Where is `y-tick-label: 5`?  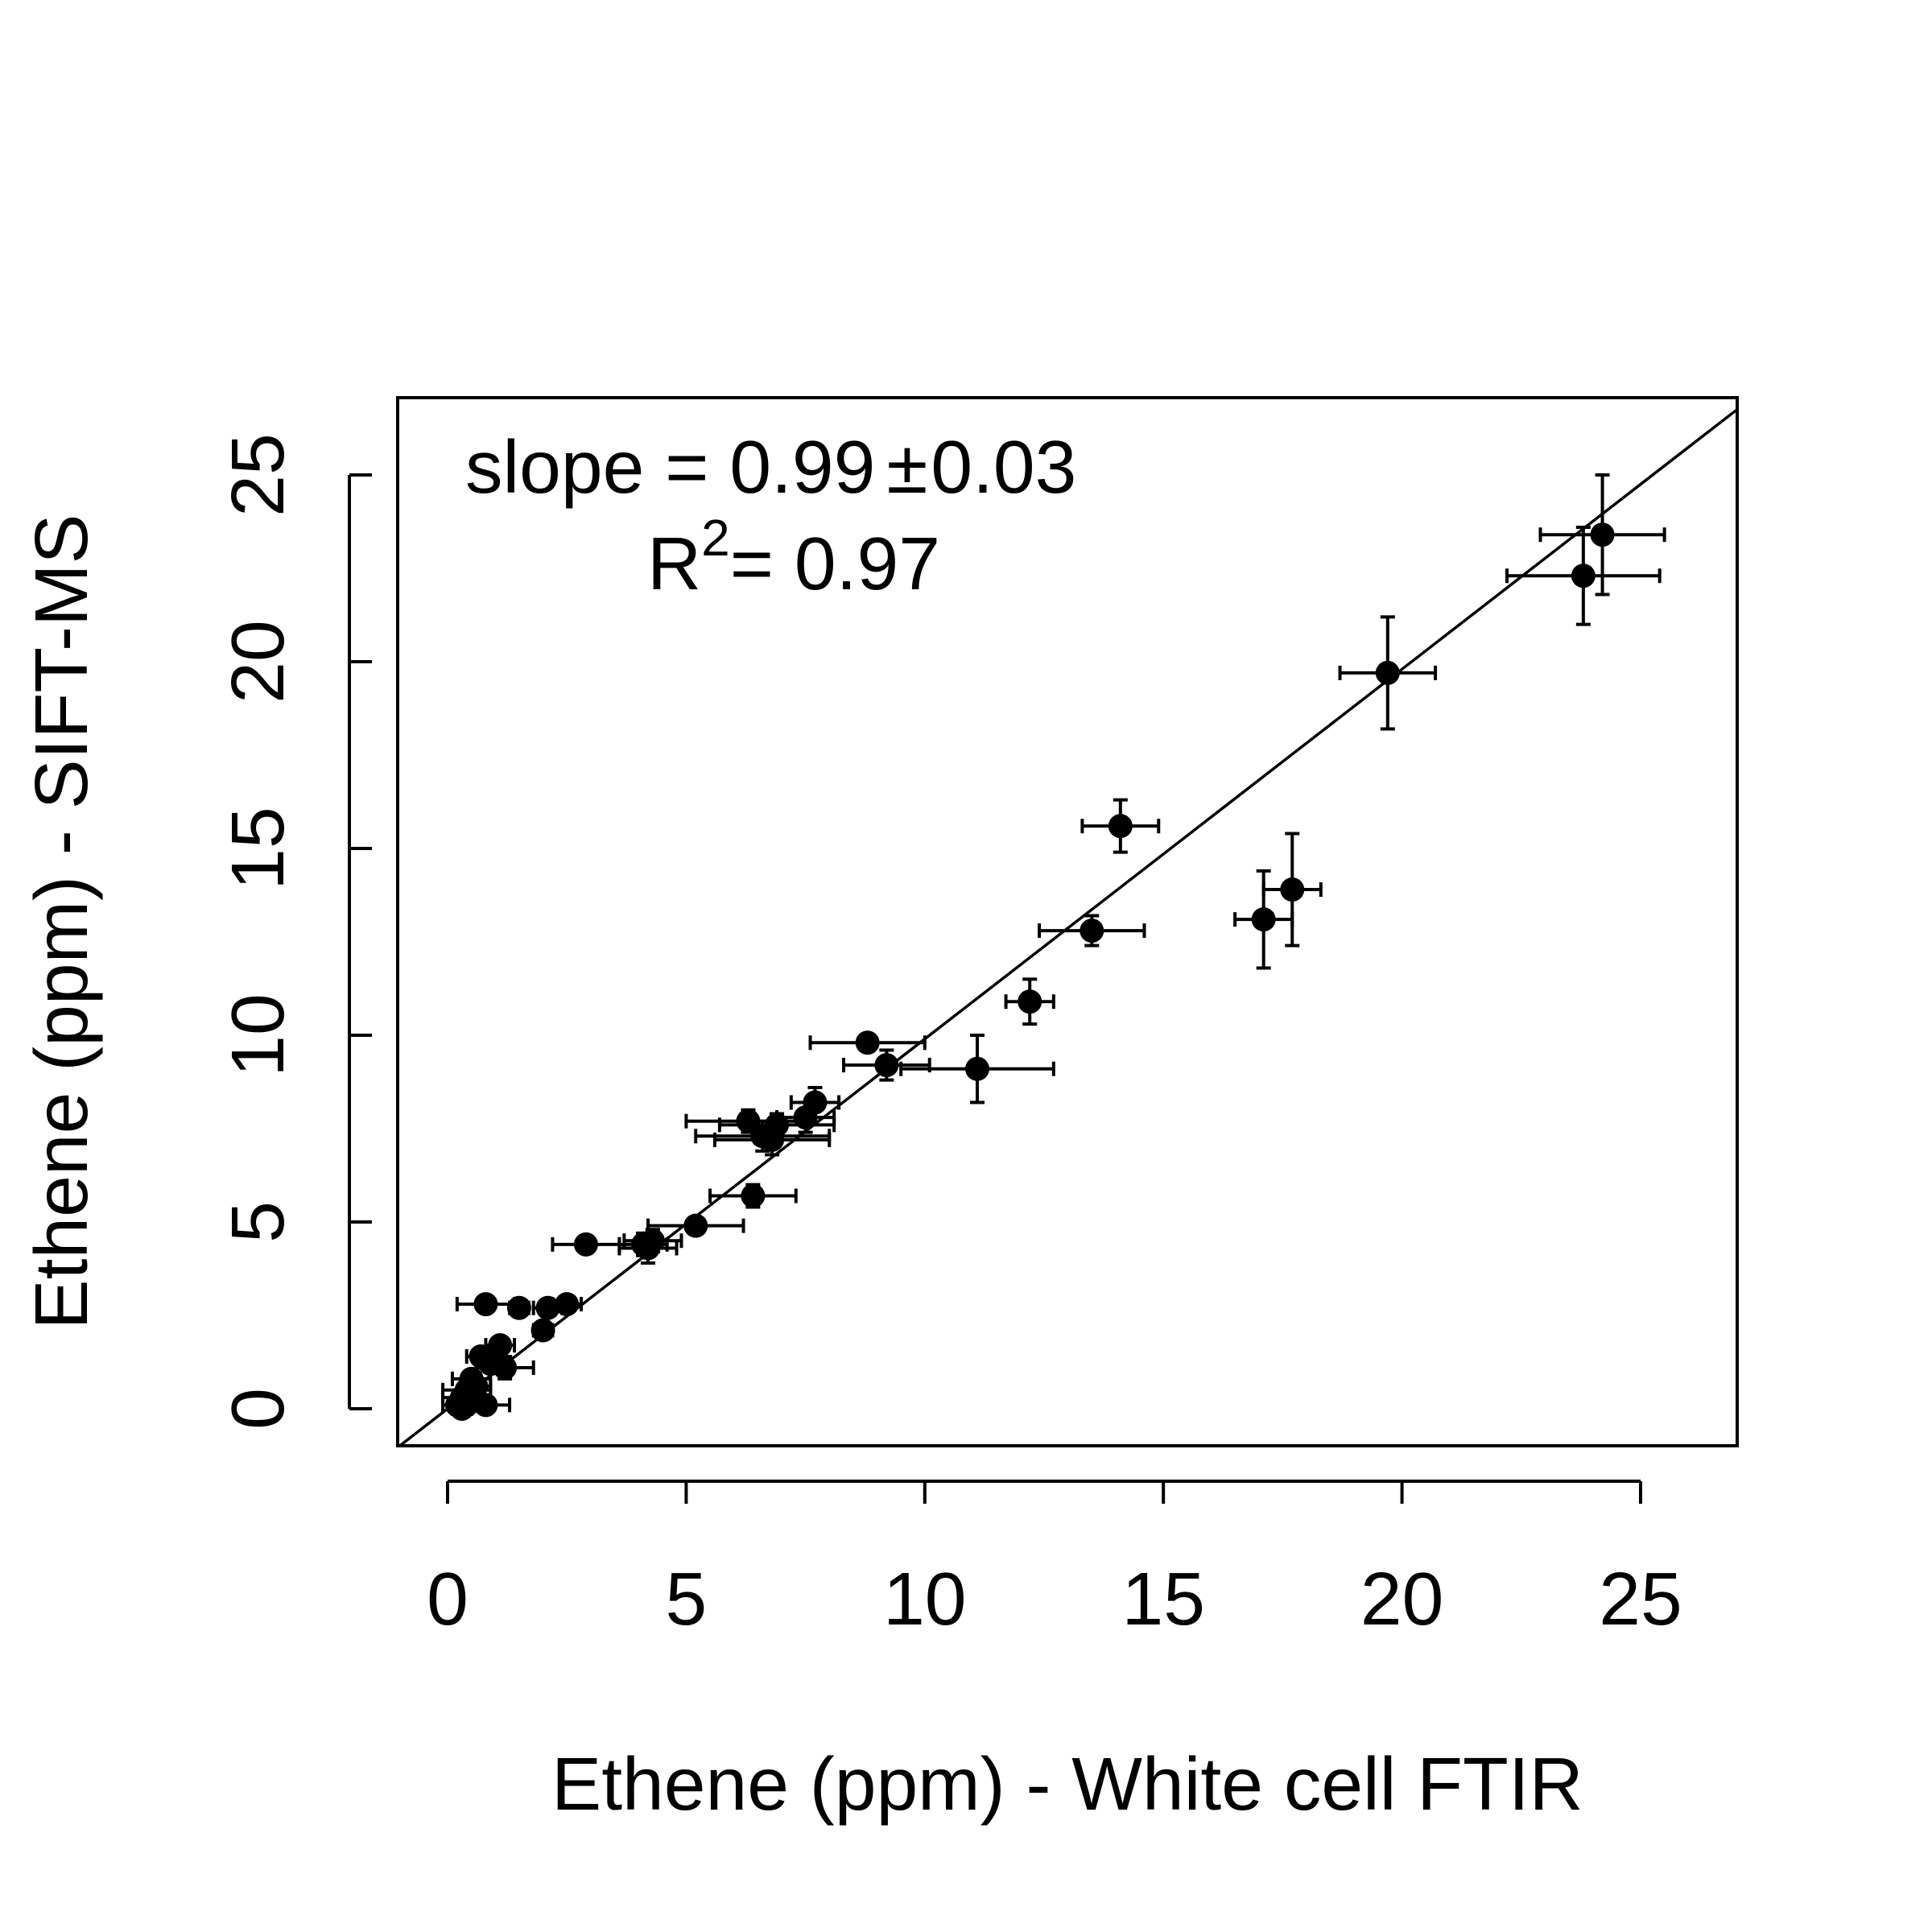
y-tick-label: 5 is located at coordinates (257, 1222).